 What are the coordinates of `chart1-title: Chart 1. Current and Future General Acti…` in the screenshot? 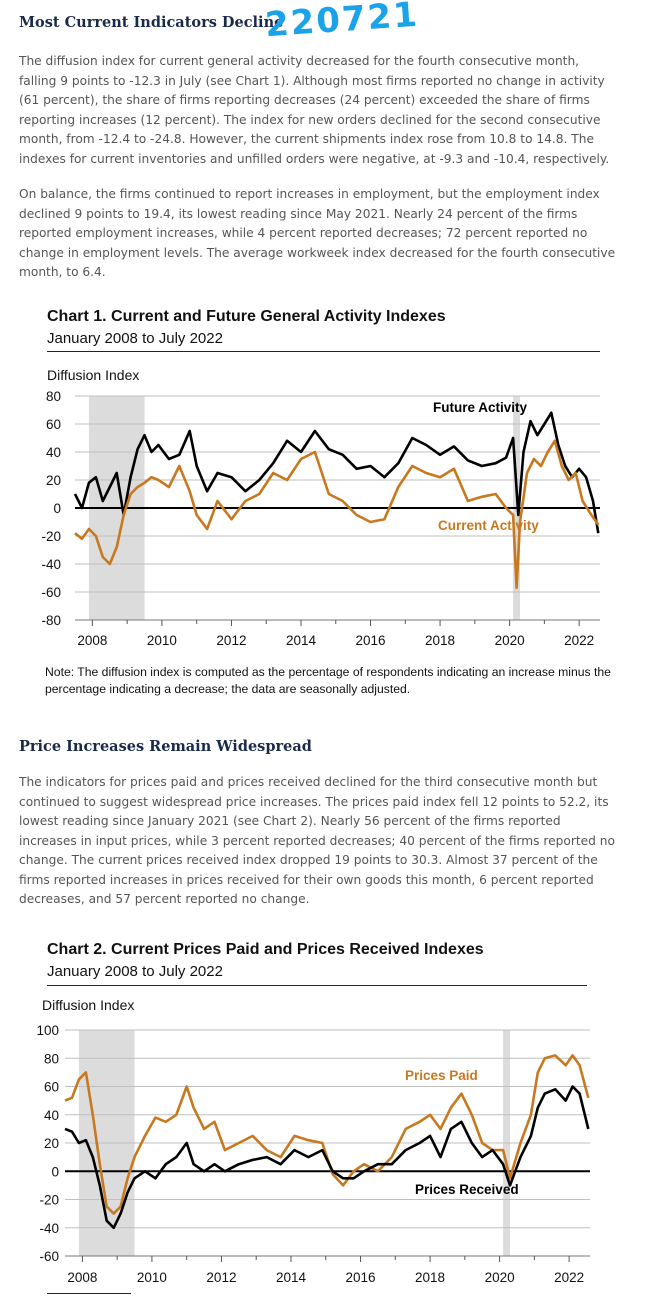 It's located at (246, 316).